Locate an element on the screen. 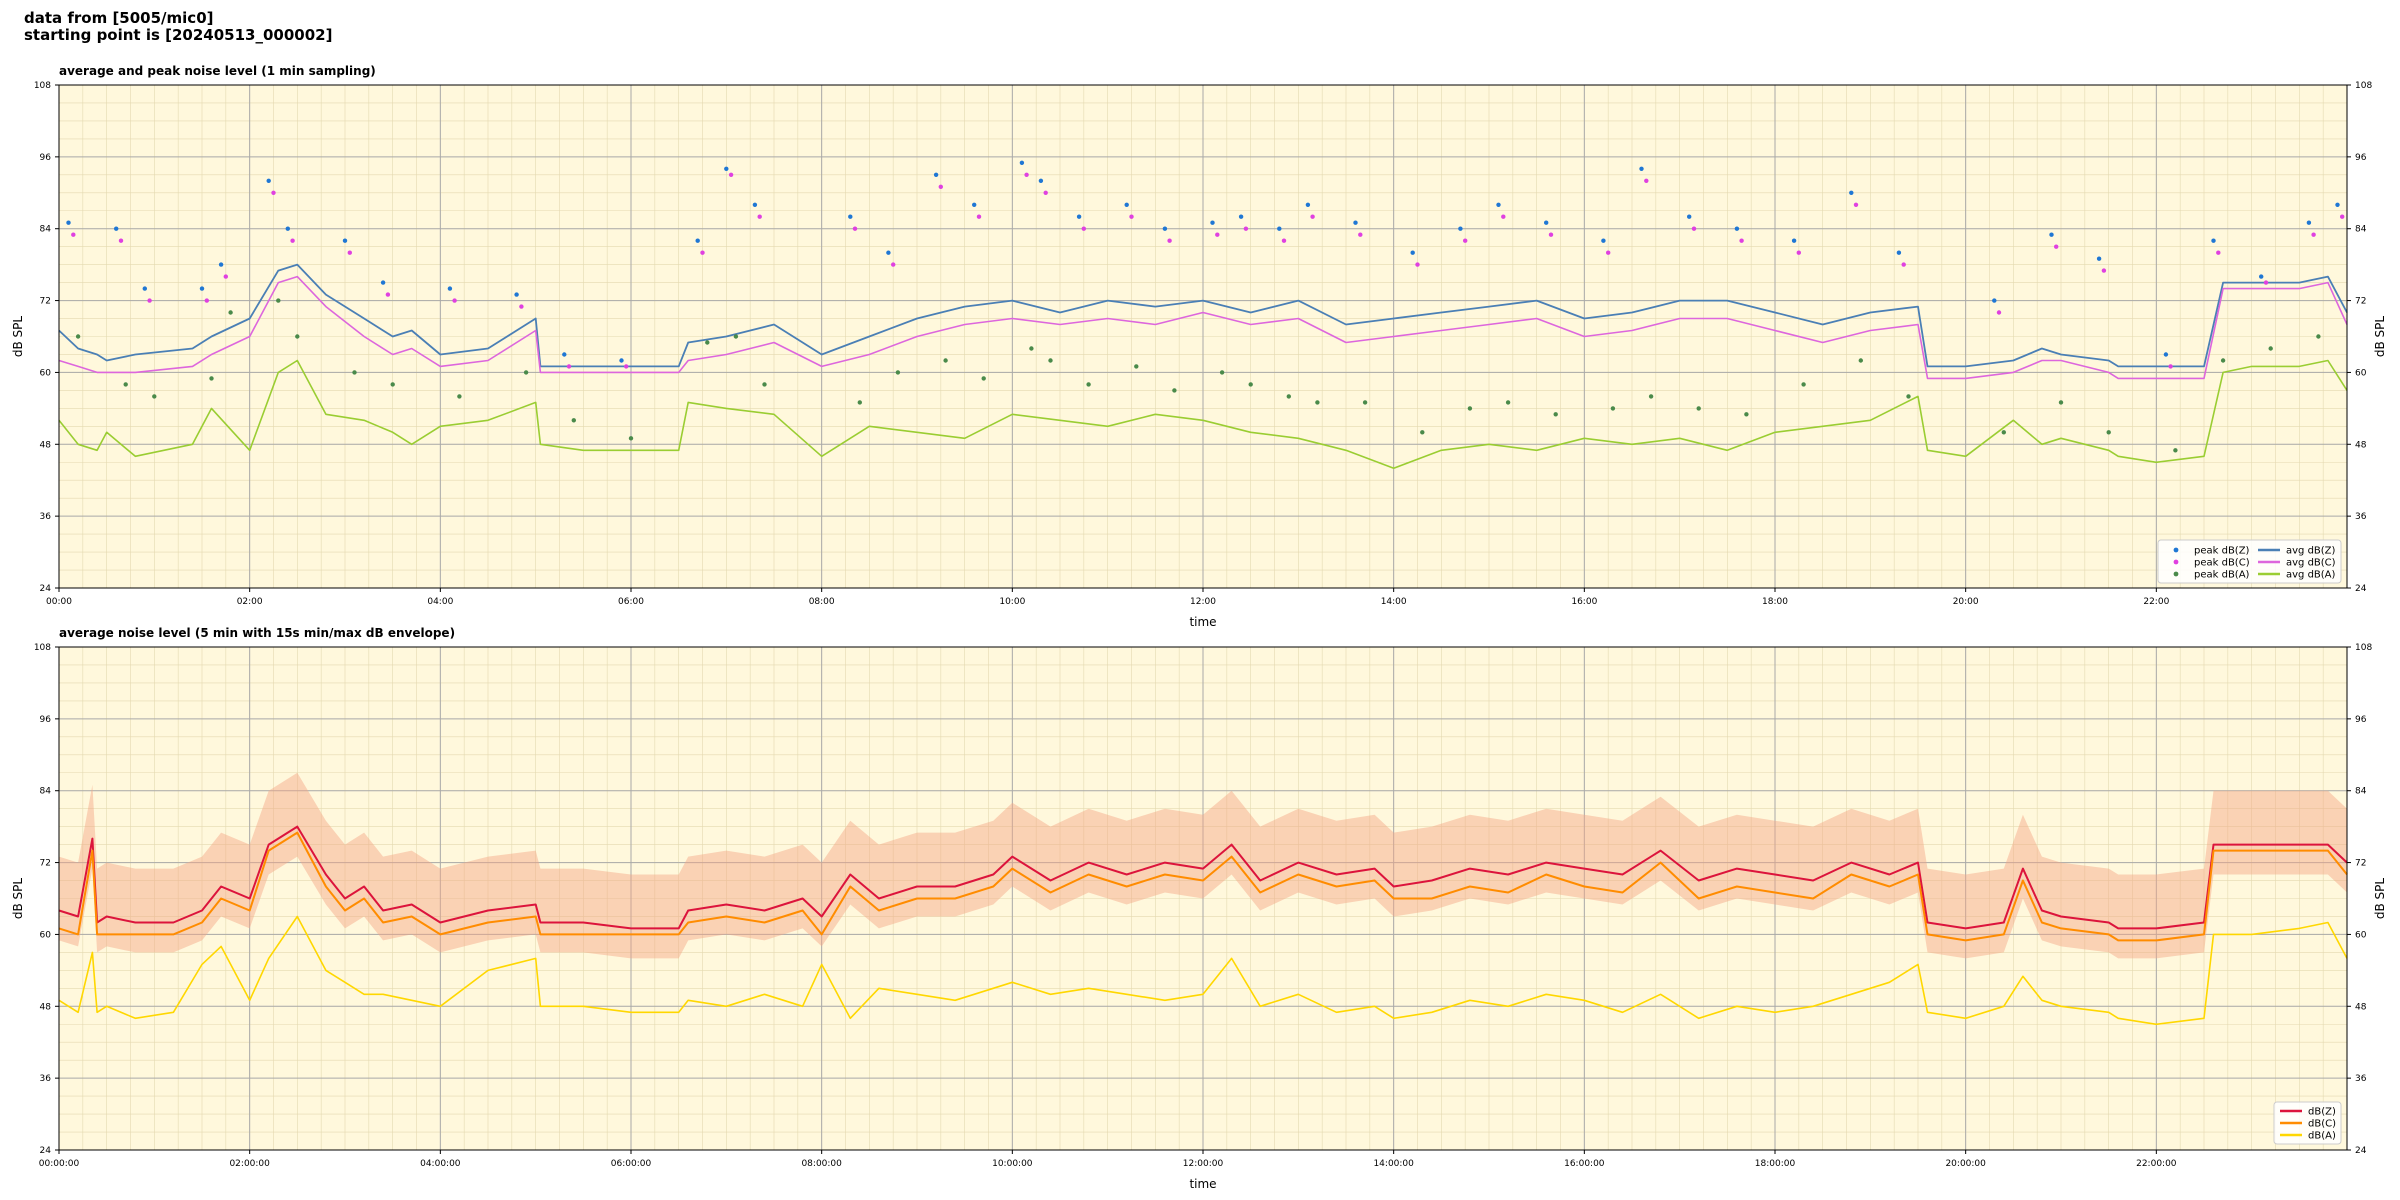  legend-box is located at coordinates (2307, 1123).